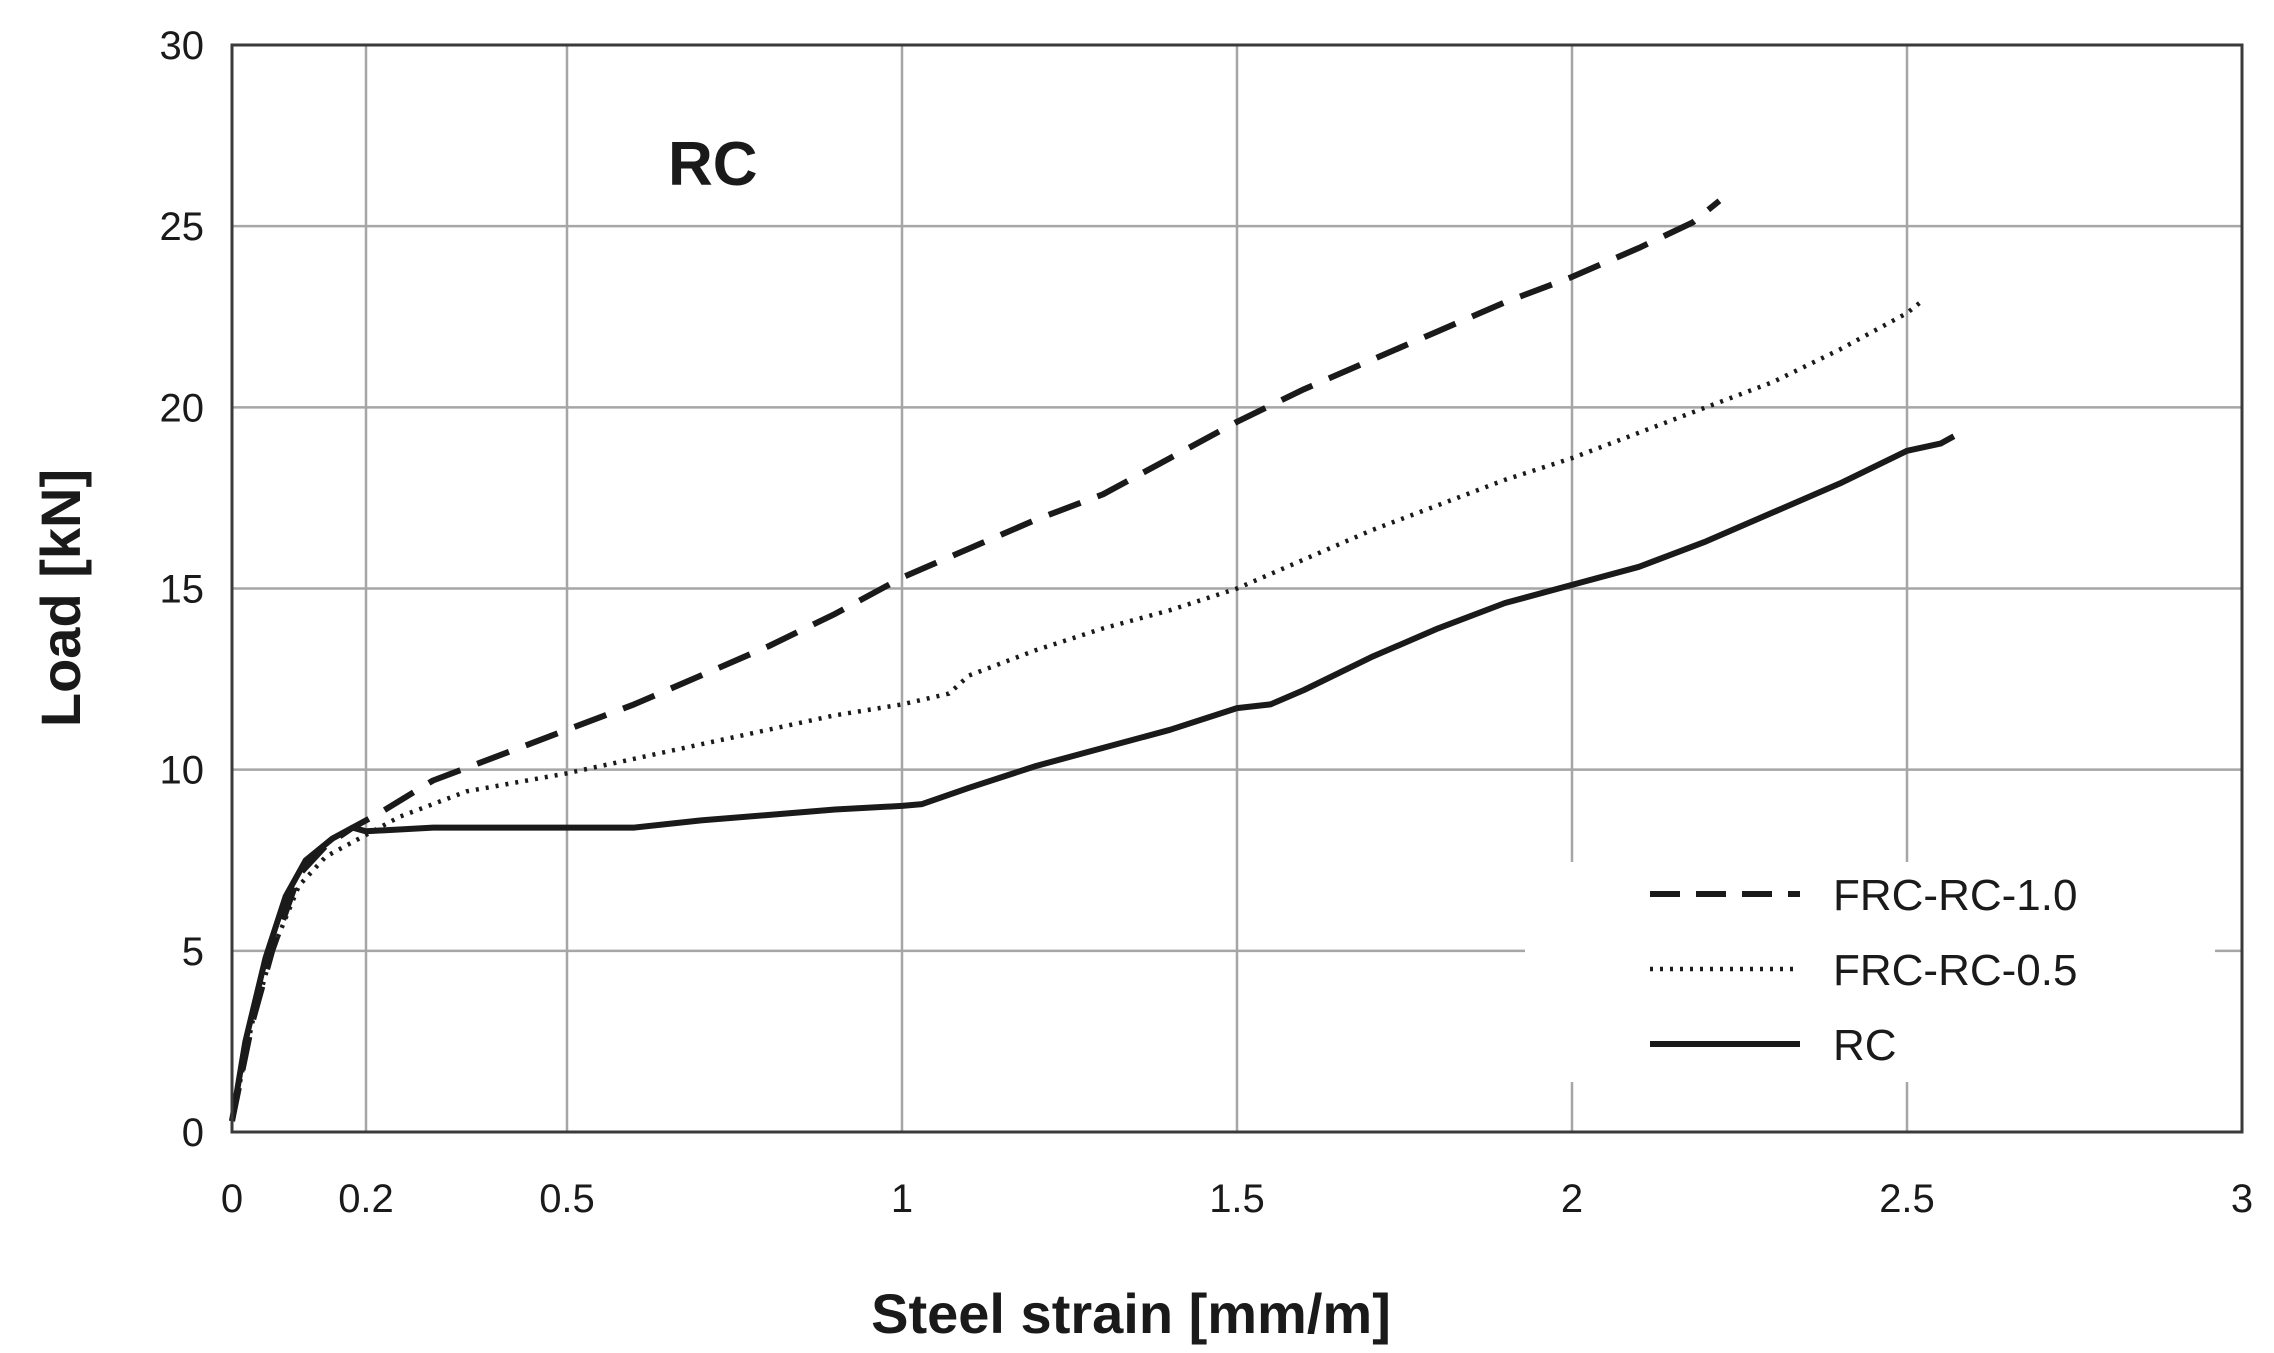 This screenshot has width=2274, height=1353. What do you see at coordinates (1572, 1199) in the screenshot?
I see `x-tick-label: 2` at bounding box center [1572, 1199].